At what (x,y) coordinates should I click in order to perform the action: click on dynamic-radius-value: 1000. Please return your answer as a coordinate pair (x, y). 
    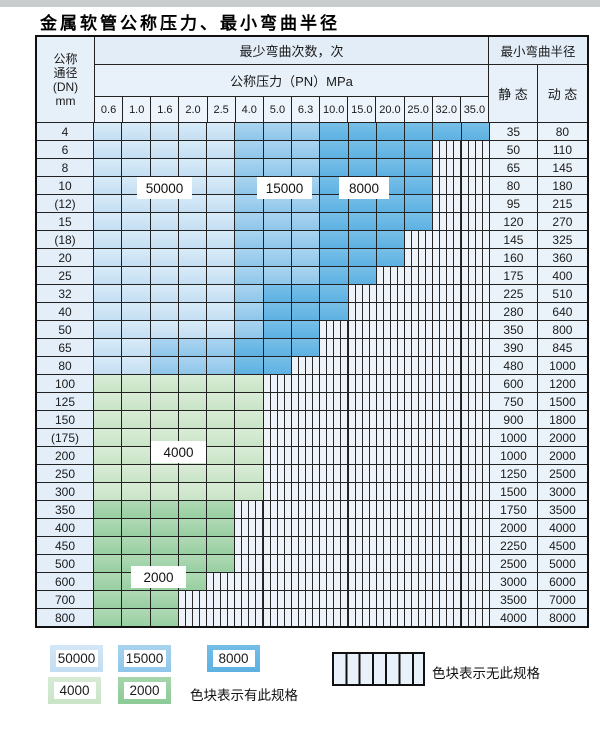
    Looking at the image, I should click on (562, 365).